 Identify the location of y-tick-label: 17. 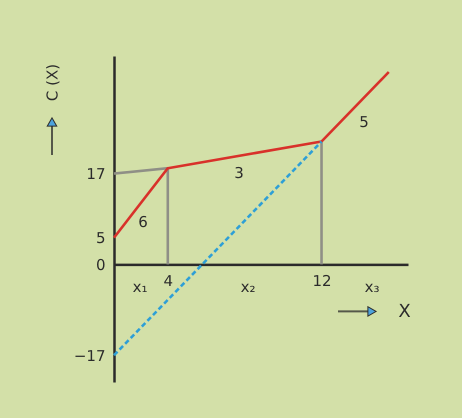
(96, 174).